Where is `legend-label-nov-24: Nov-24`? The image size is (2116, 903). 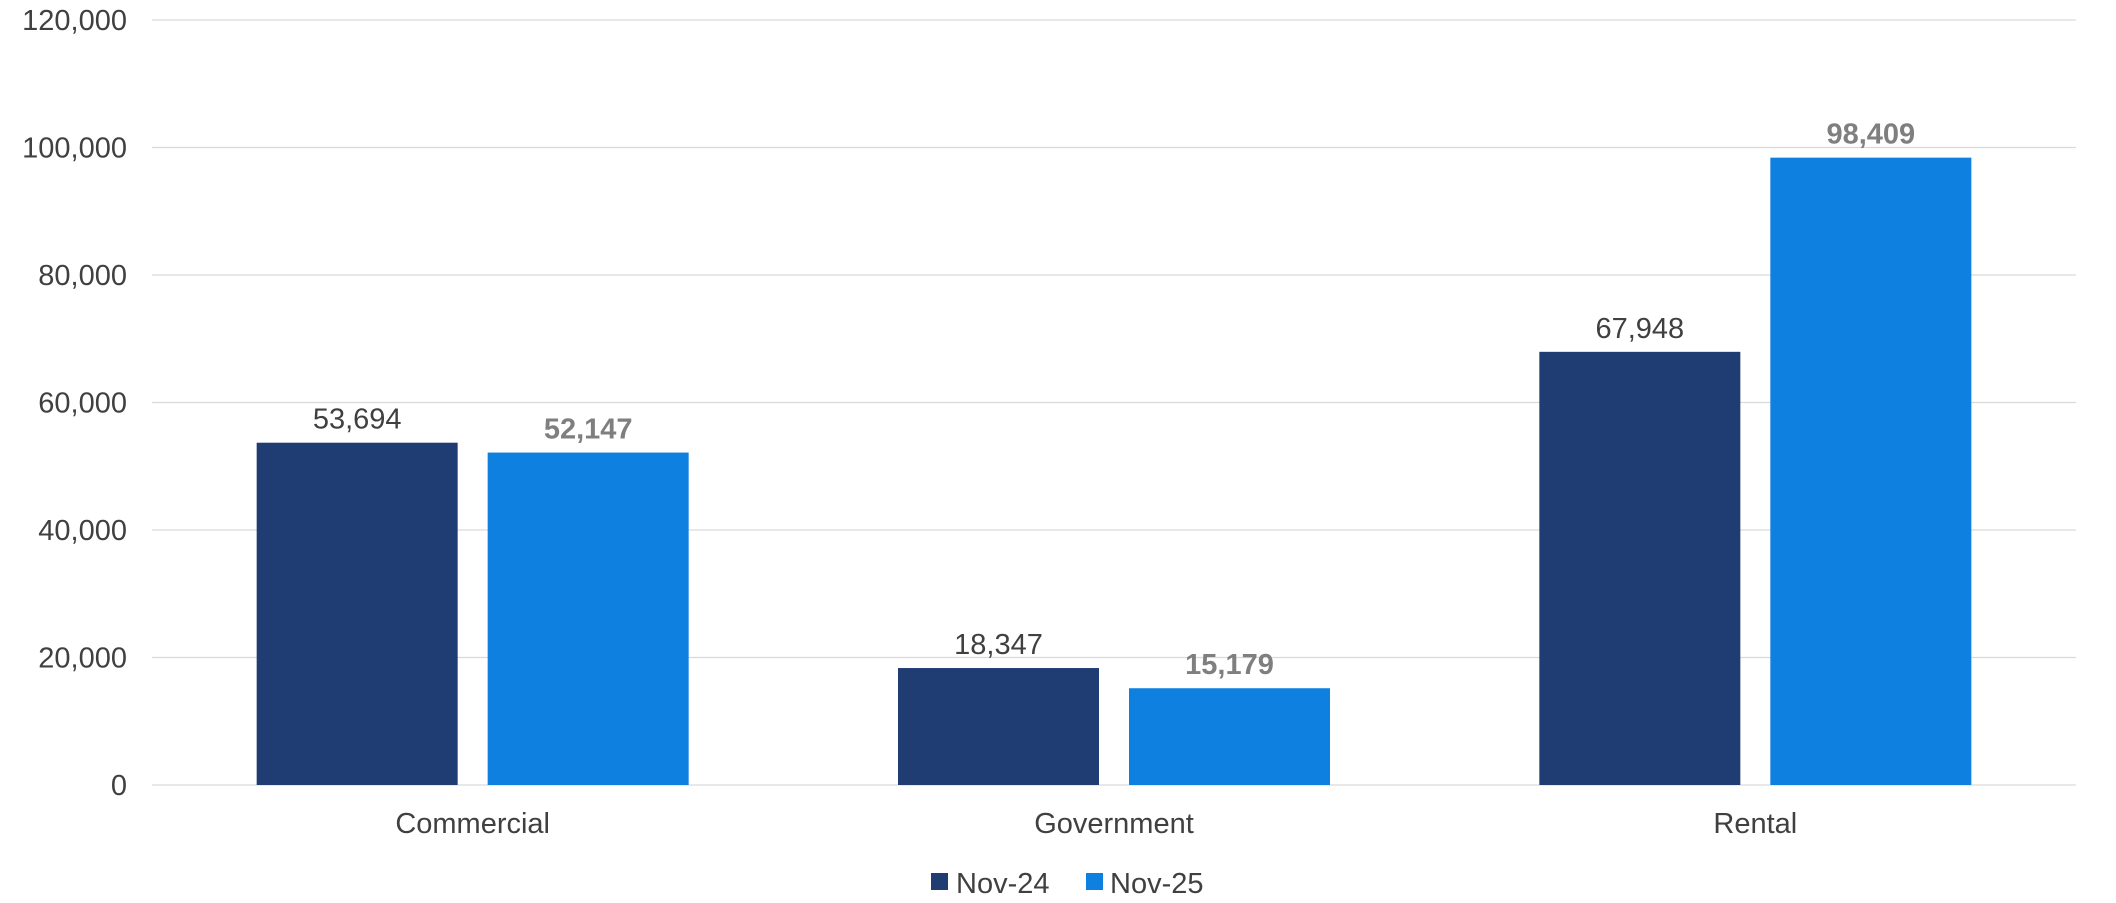 legend-label-nov-24: Nov-24 is located at coordinates (1003, 883).